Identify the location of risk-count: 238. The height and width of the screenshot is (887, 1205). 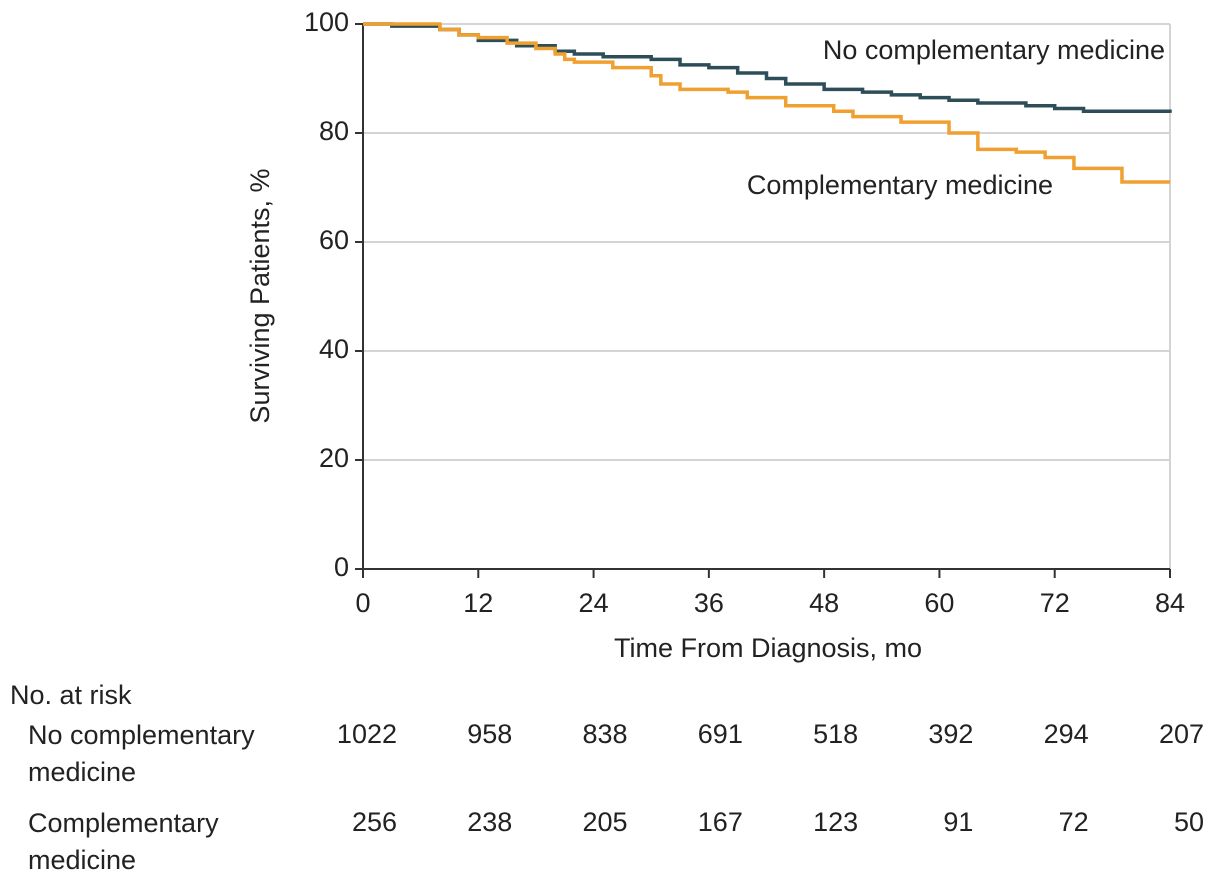
(489, 822).